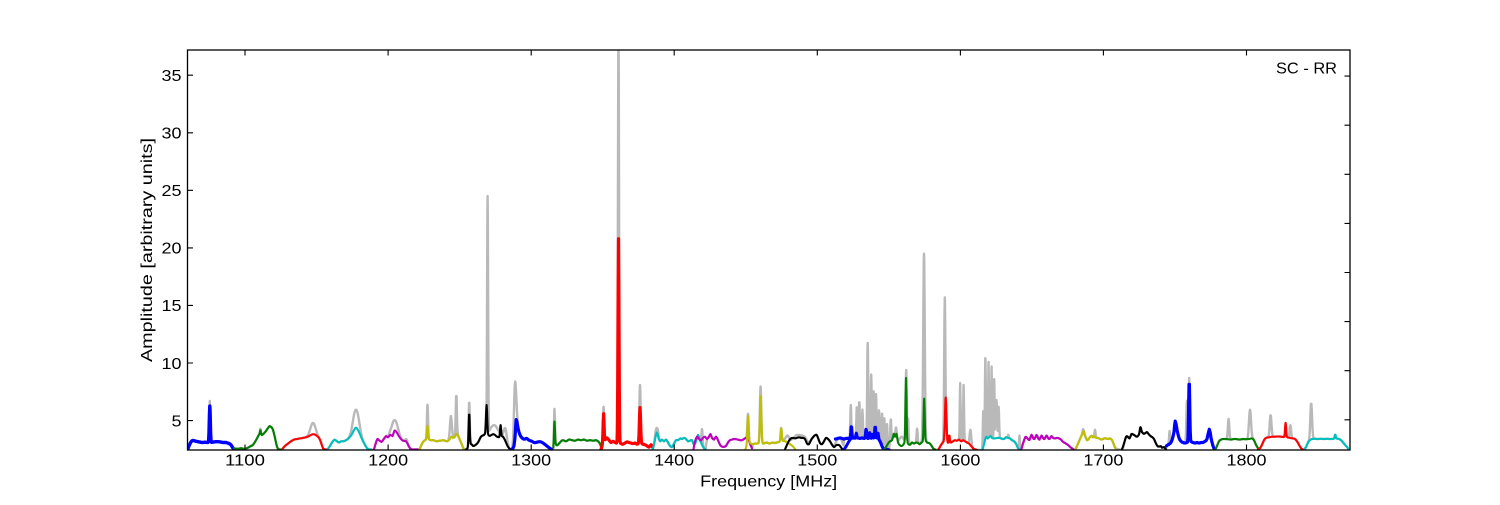 This screenshot has width=1500, height=505. Describe the element at coordinates (388, 461) in the screenshot. I see `svg-text: 1200` at that location.